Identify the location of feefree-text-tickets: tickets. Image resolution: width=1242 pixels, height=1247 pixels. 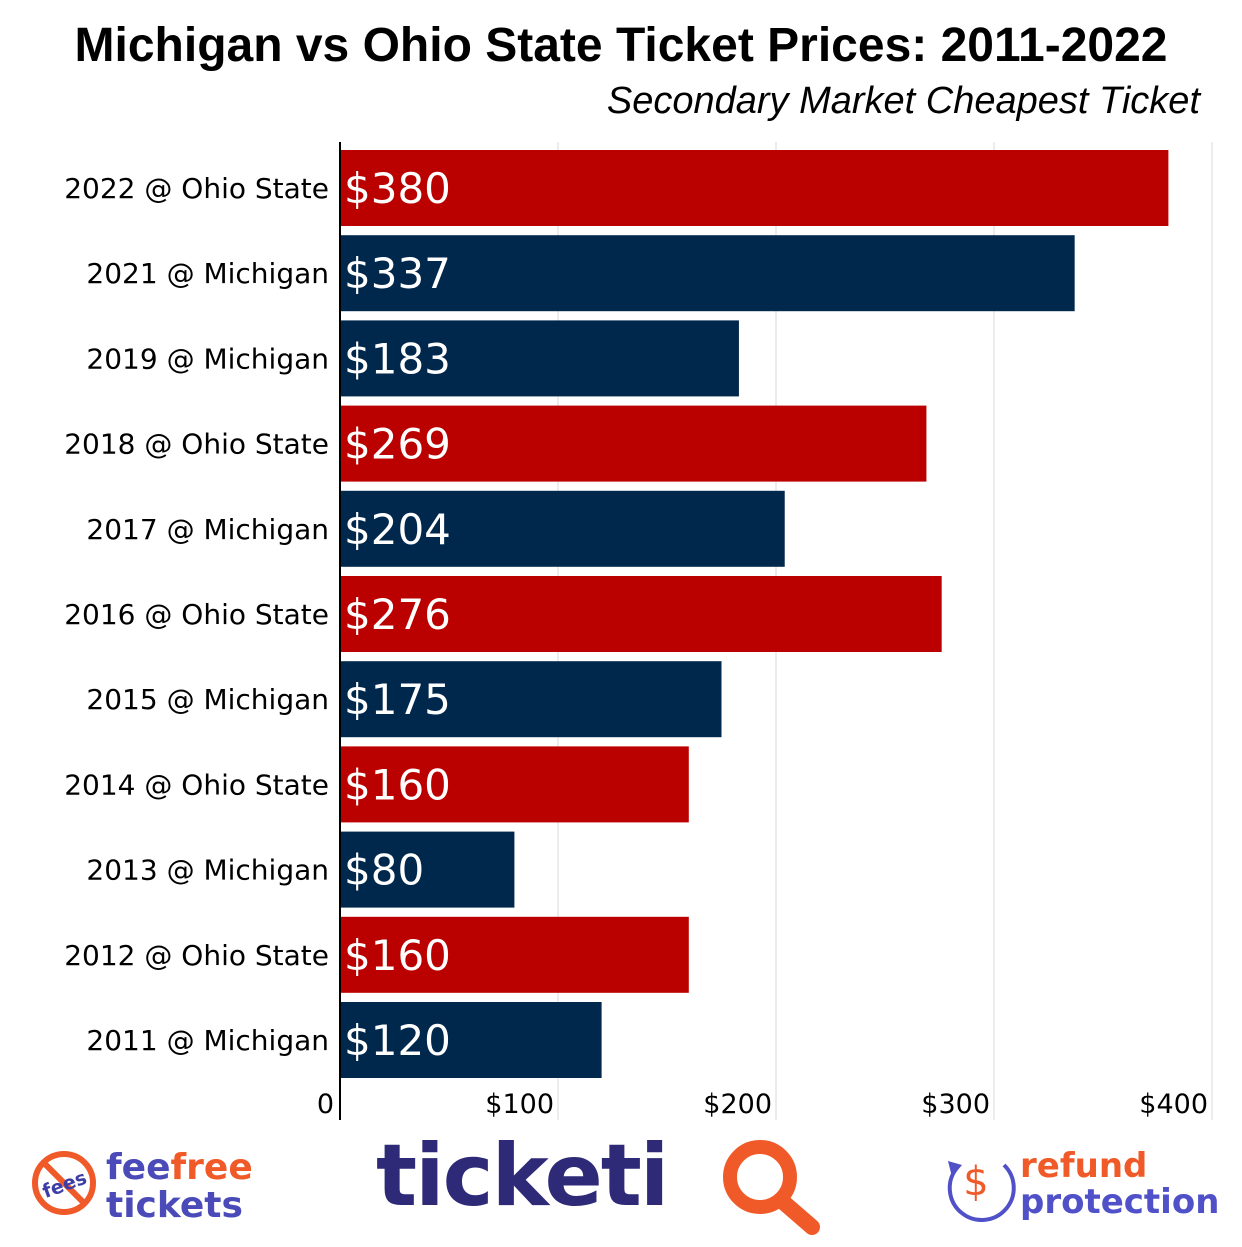
(174, 1205).